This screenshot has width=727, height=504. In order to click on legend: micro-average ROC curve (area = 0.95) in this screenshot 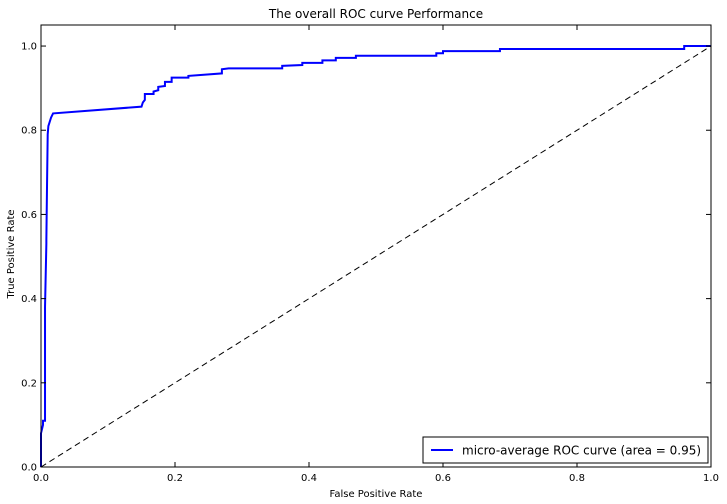, I will do `click(565, 450)`.